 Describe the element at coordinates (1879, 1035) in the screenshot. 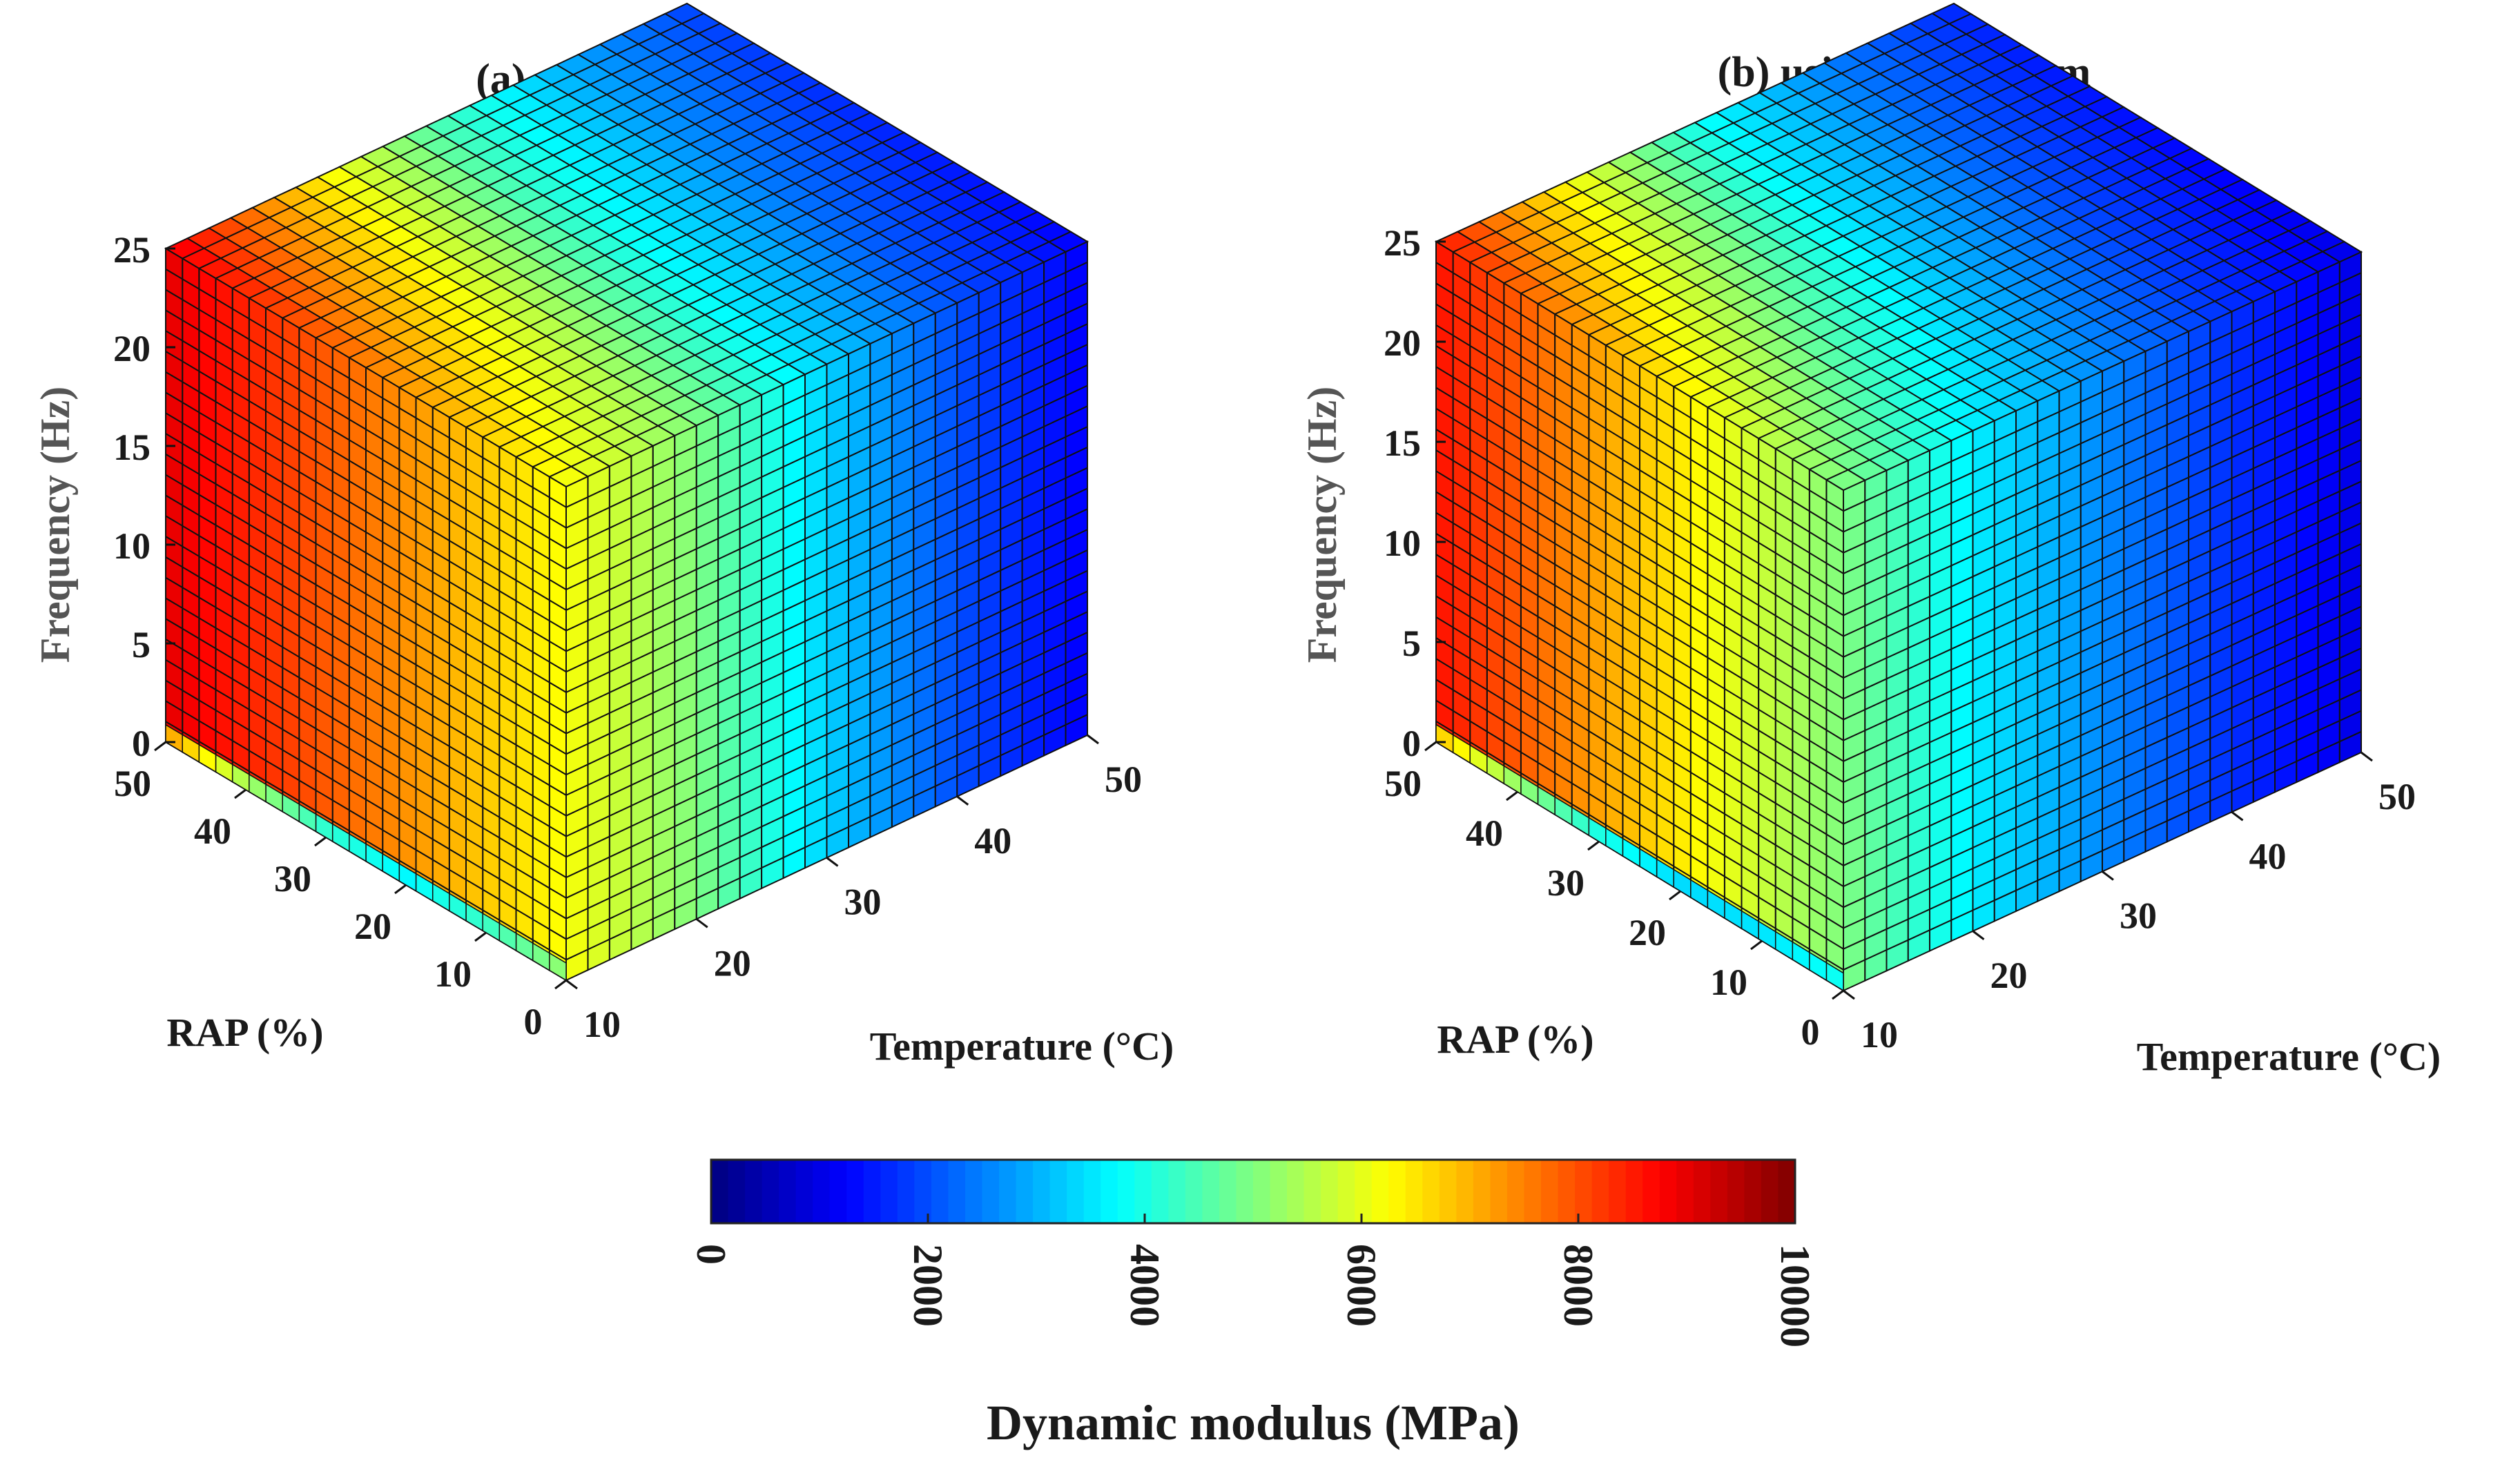

I see `temperature-tick-label: 10` at that location.